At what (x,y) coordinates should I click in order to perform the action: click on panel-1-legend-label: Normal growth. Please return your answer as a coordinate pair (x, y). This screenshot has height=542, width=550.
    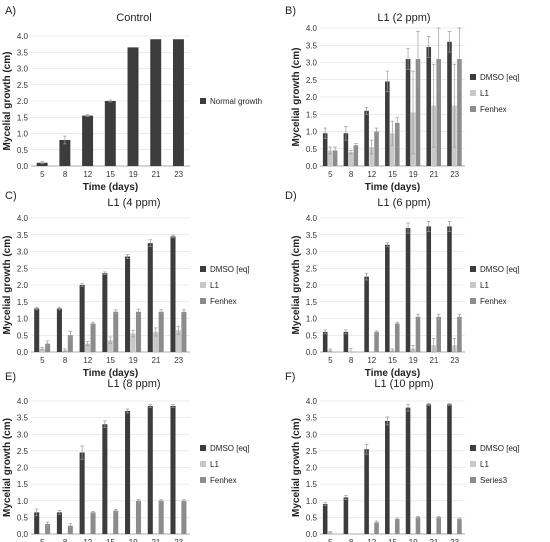
    Looking at the image, I should click on (236, 101).